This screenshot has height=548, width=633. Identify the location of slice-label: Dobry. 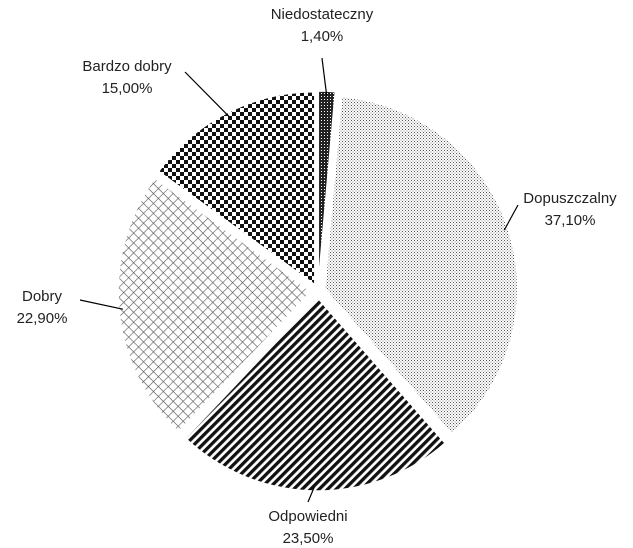
(42, 296).